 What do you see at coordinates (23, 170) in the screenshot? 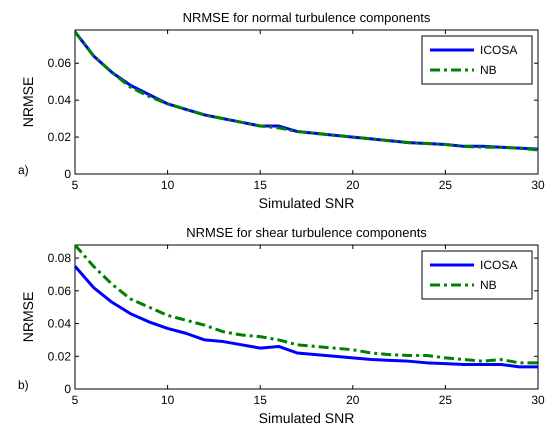
I see `text: a)` at bounding box center [23, 170].